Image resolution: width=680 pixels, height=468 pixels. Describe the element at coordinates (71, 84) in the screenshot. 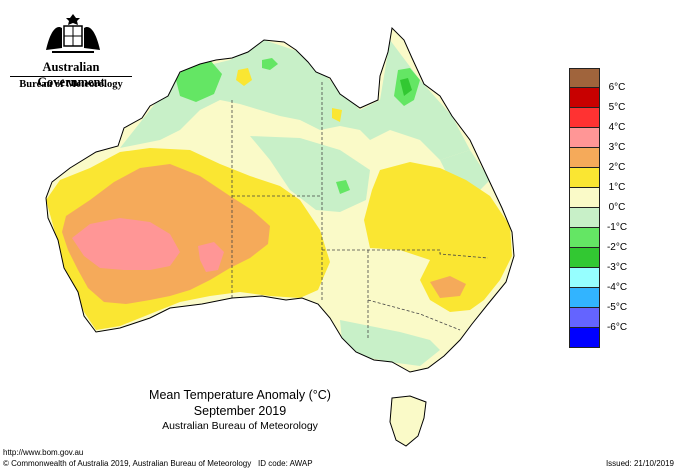

I see `bureau-name: Bureau of Meteorology` at that location.